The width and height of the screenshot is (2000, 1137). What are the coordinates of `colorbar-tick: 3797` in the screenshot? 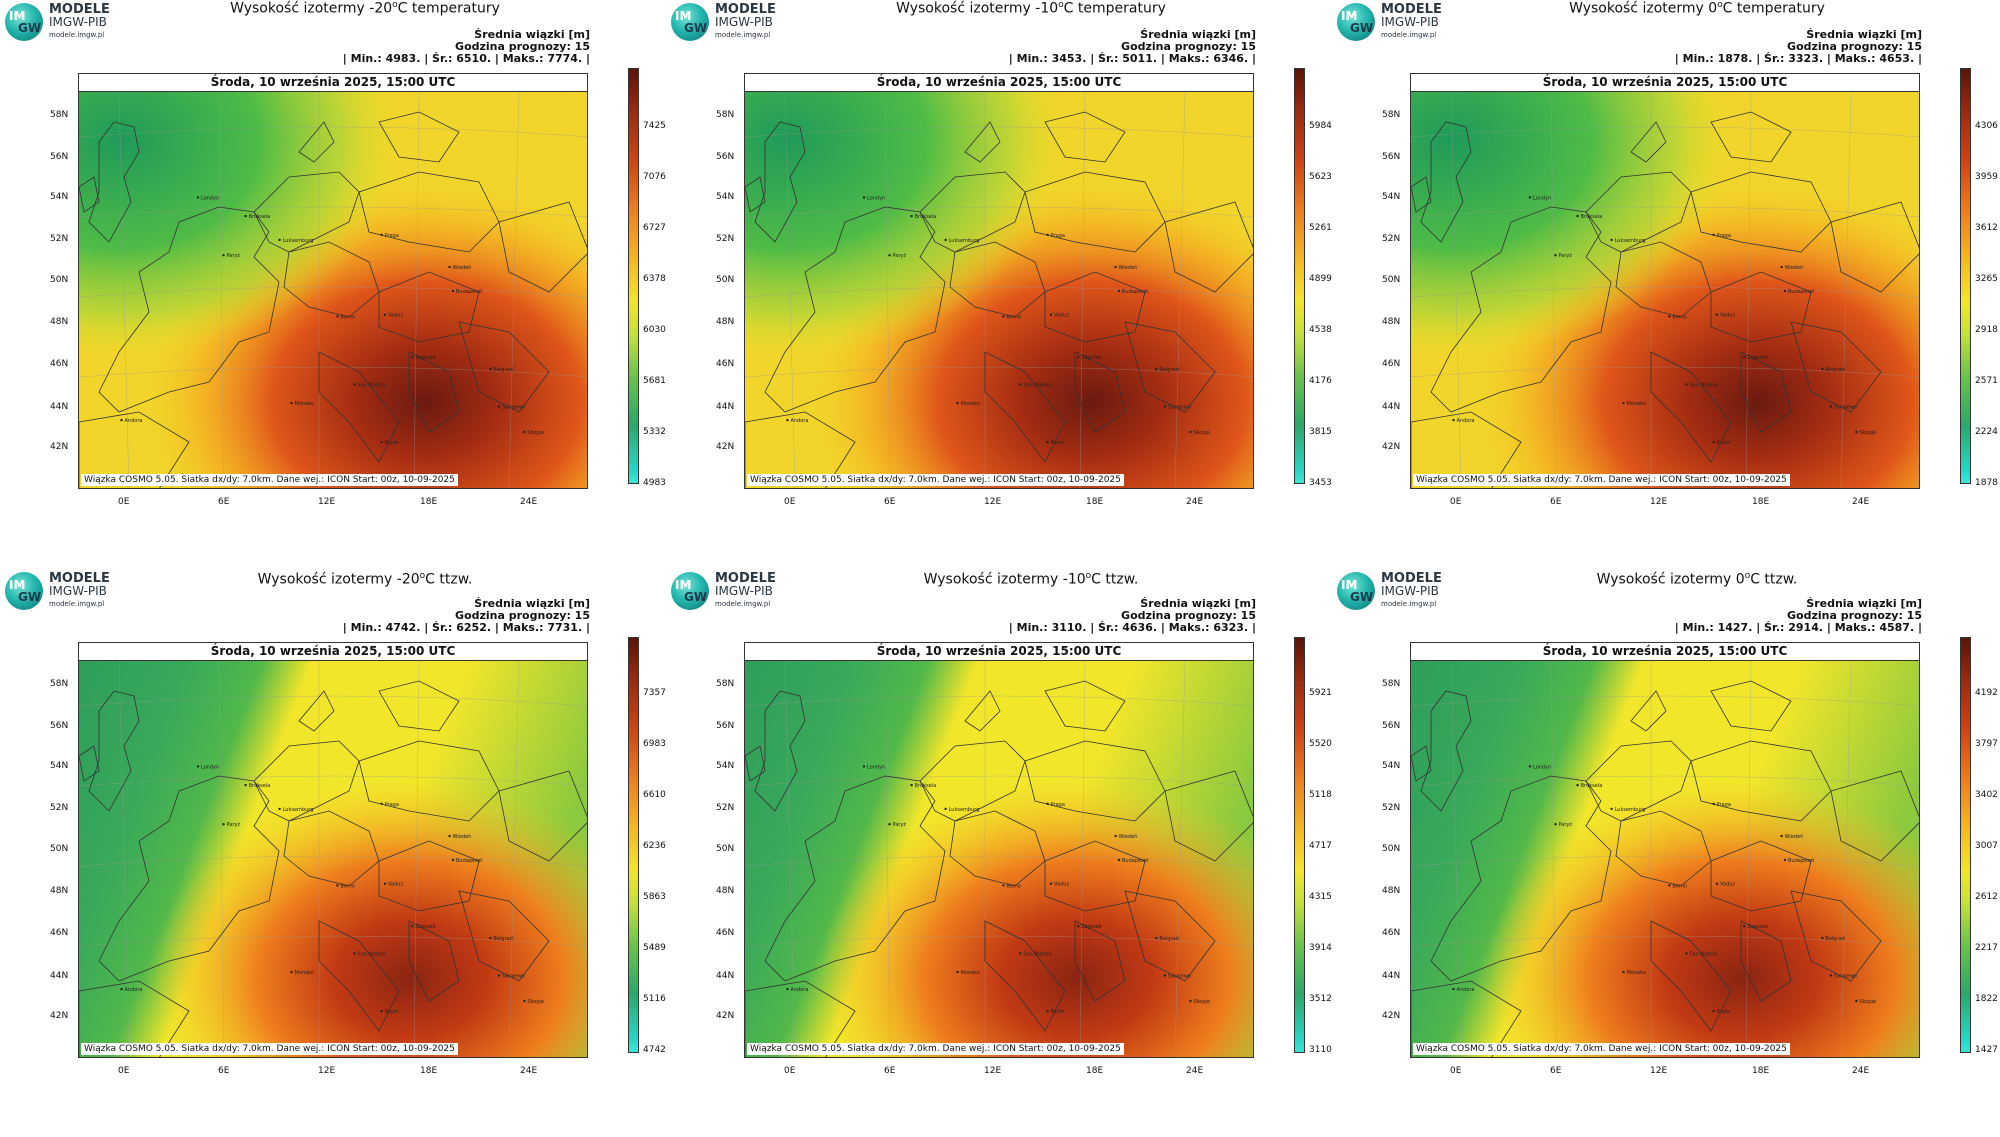 It's located at (1986, 744).